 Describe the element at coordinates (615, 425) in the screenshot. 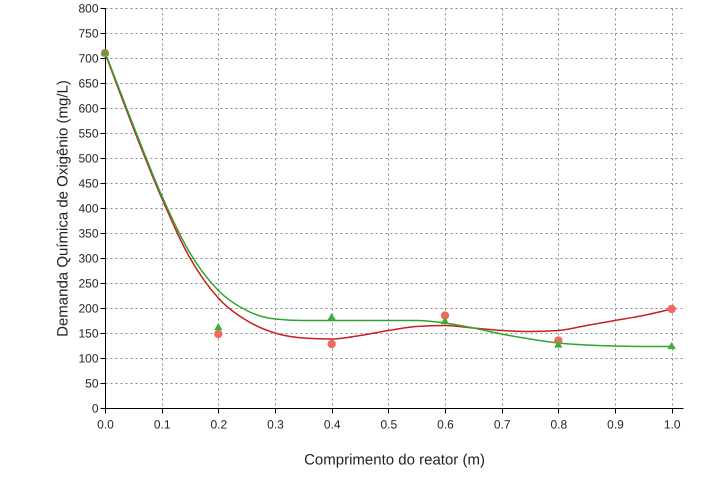

I see `x-tick-label: 0.9` at that location.